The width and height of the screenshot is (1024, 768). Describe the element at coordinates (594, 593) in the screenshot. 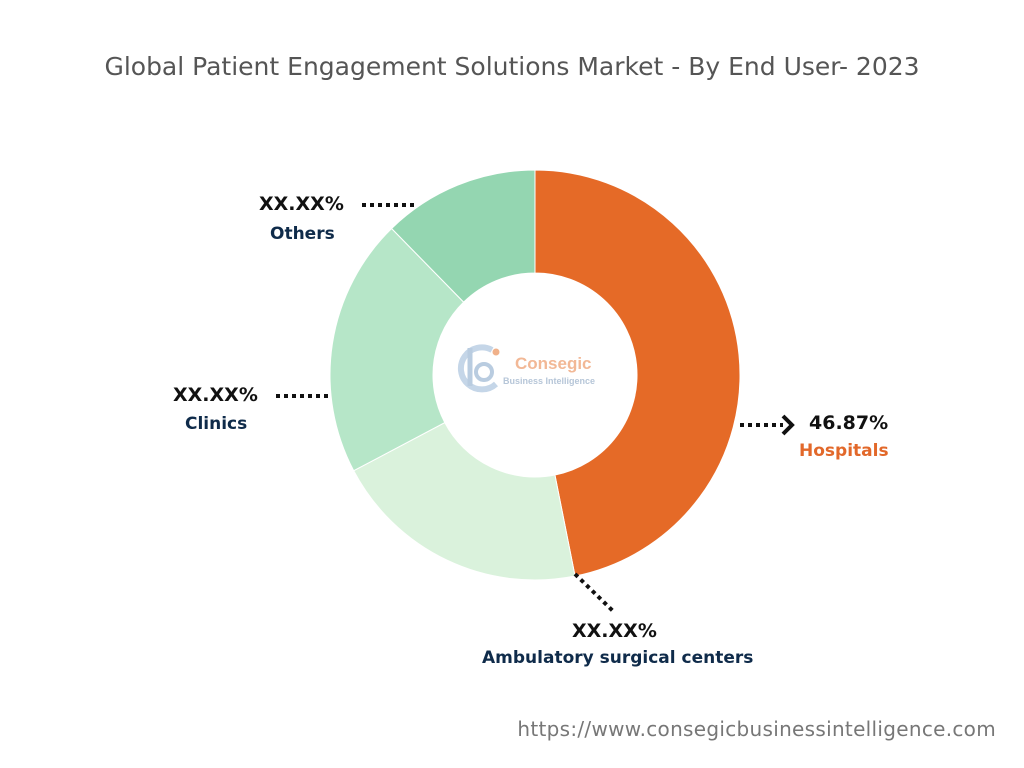

I see `leader-line-ambulatory` at that location.